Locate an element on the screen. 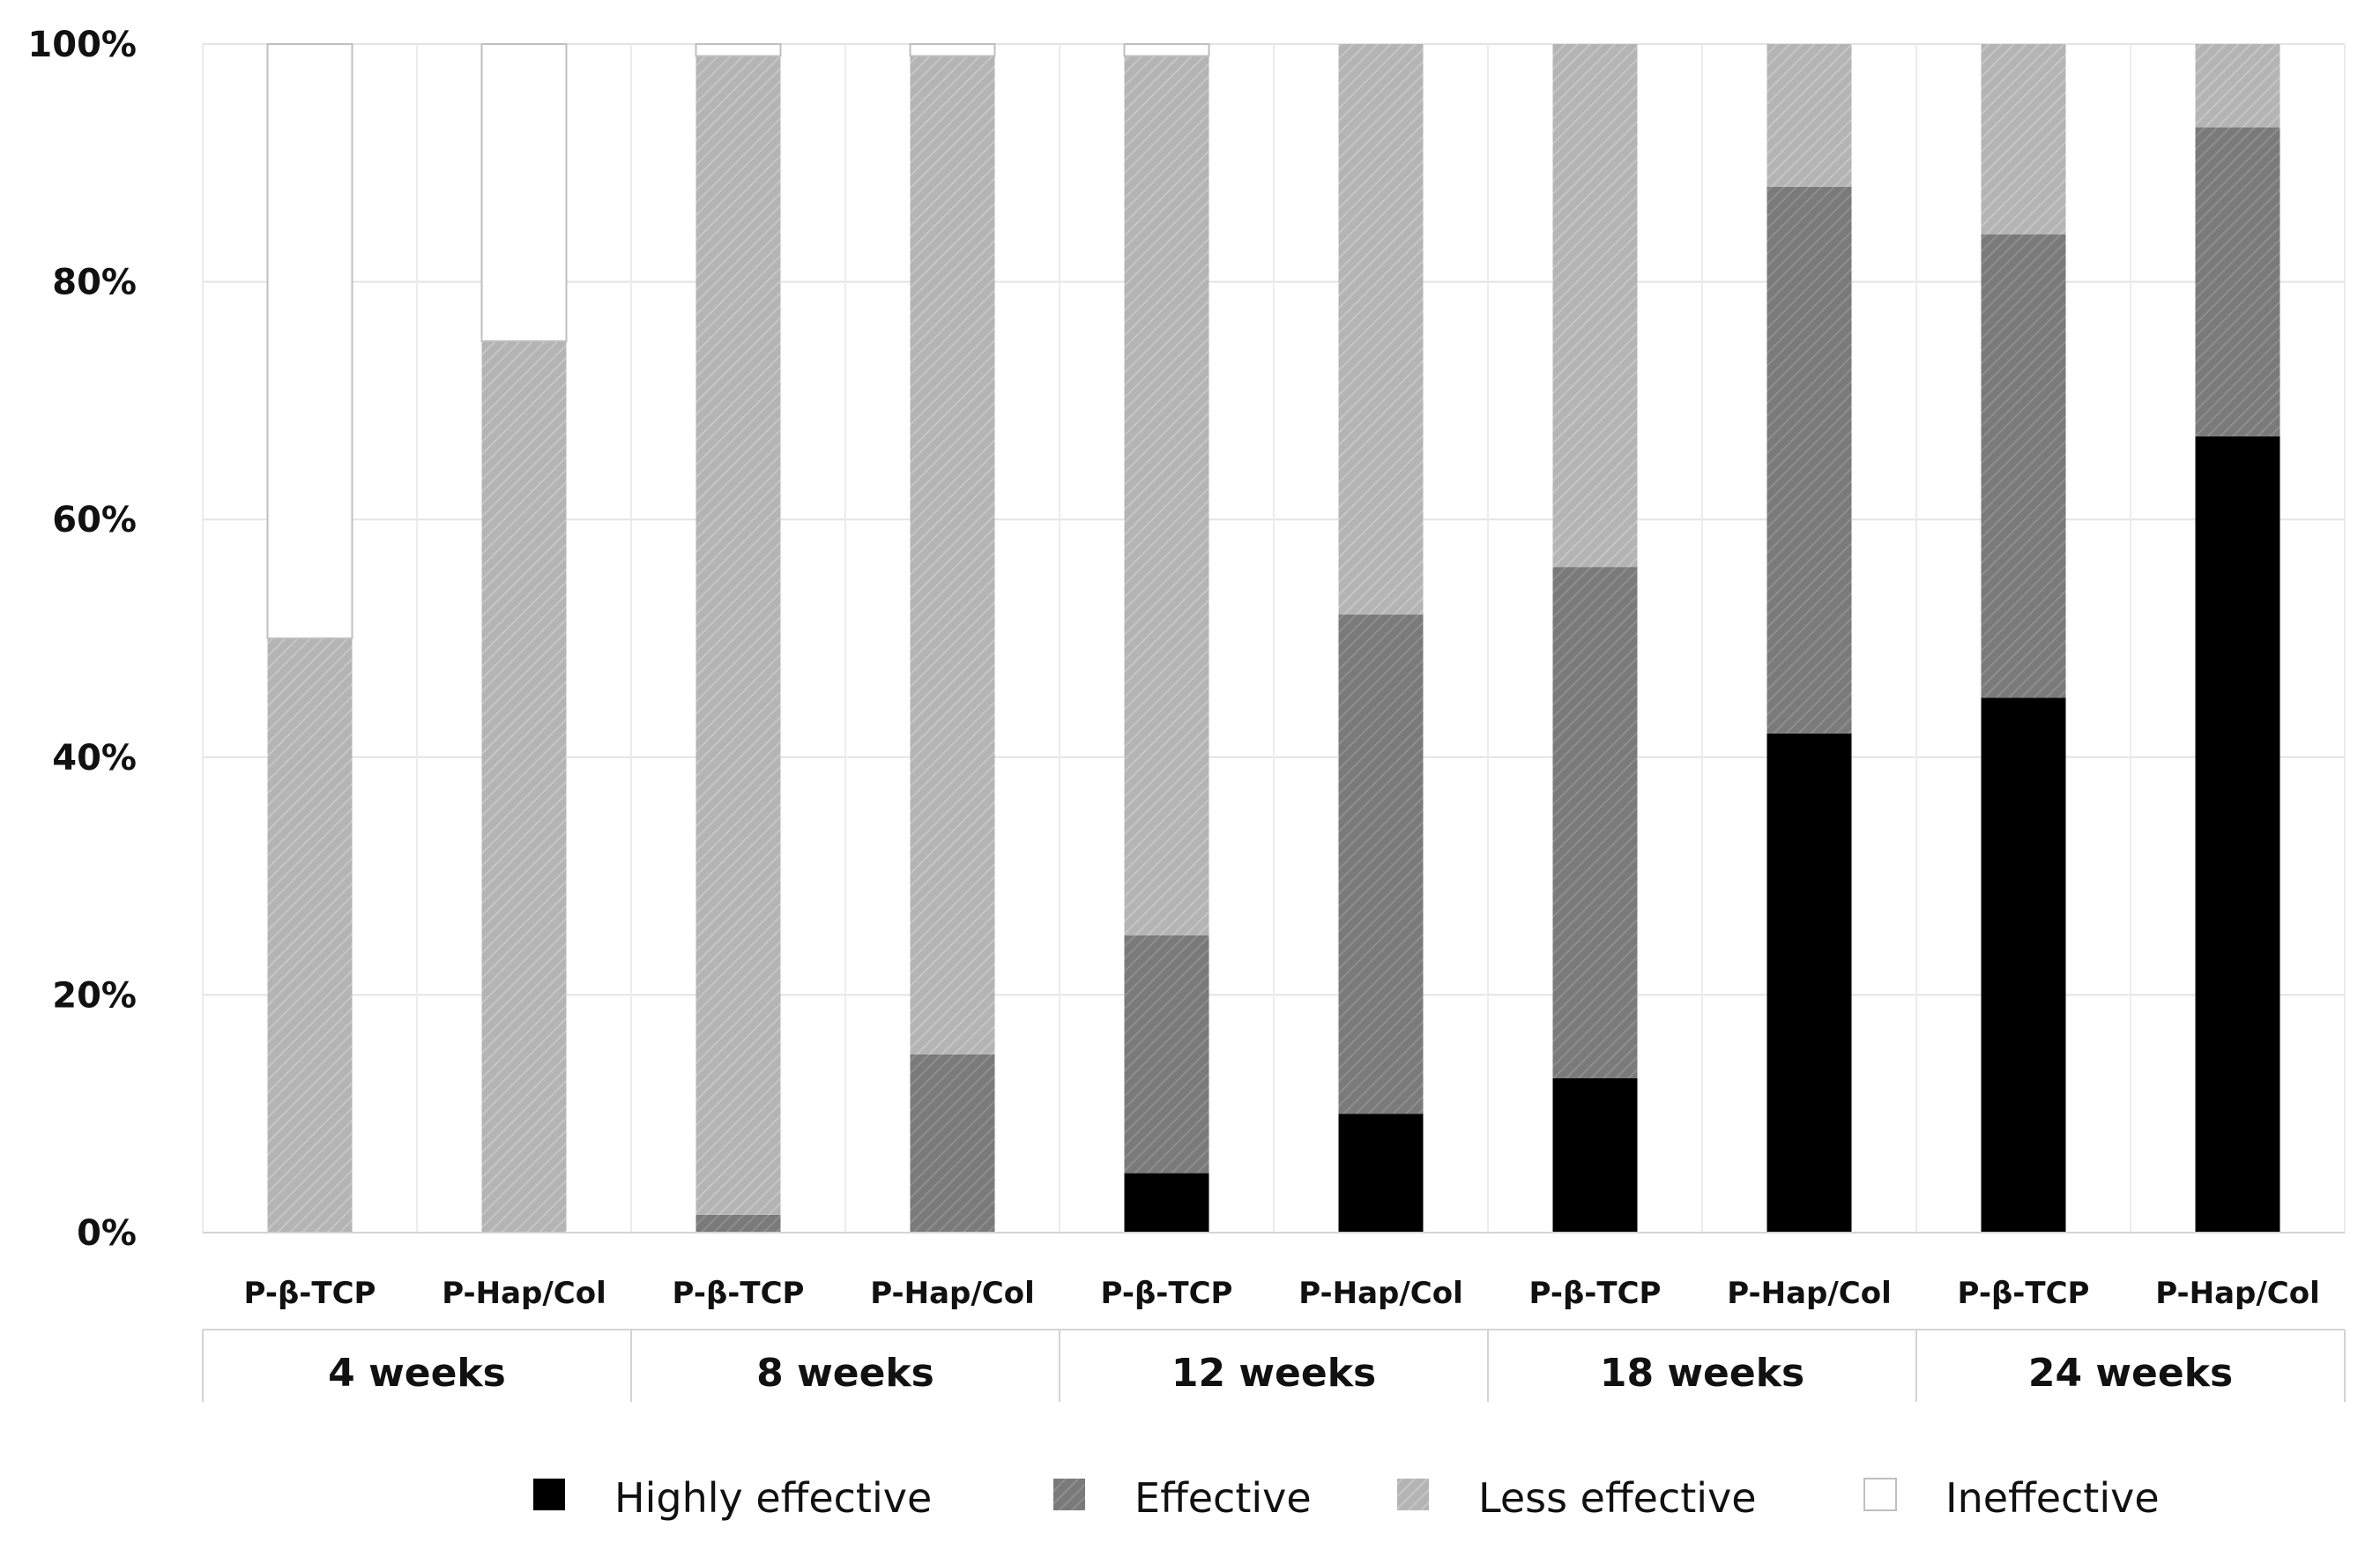  y-tick-label: 60% is located at coordinates (94, 520).